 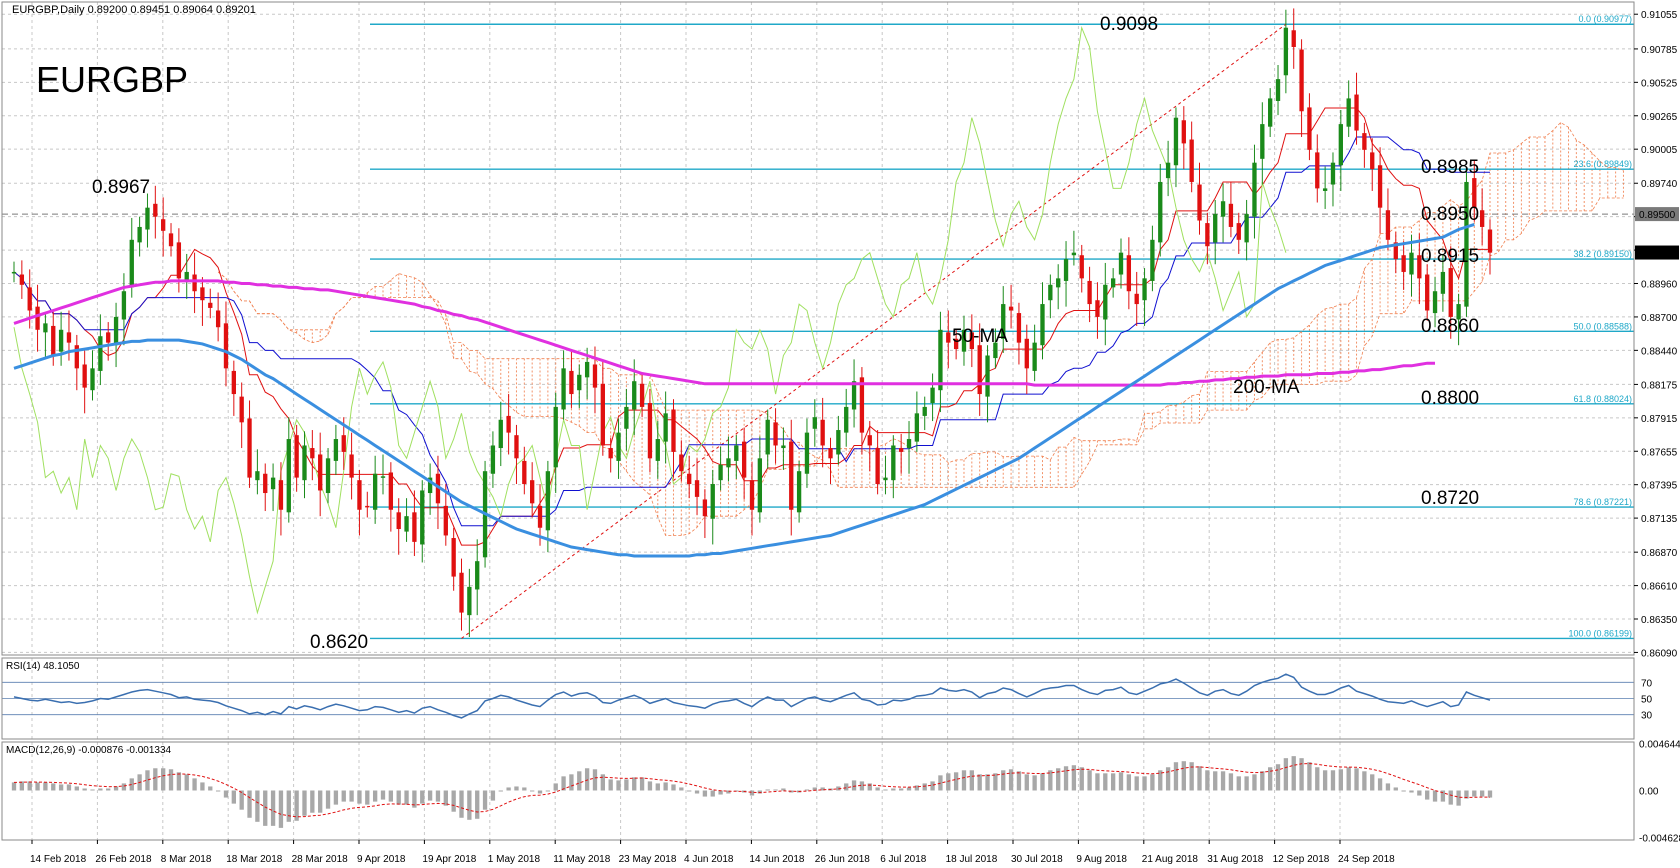 What do you see at coordinates (89, 750) in the screenshot?
I see `macd-label: MACD(12,26,9) -0.000876 -0.001334` at bounding box center [89, 750].